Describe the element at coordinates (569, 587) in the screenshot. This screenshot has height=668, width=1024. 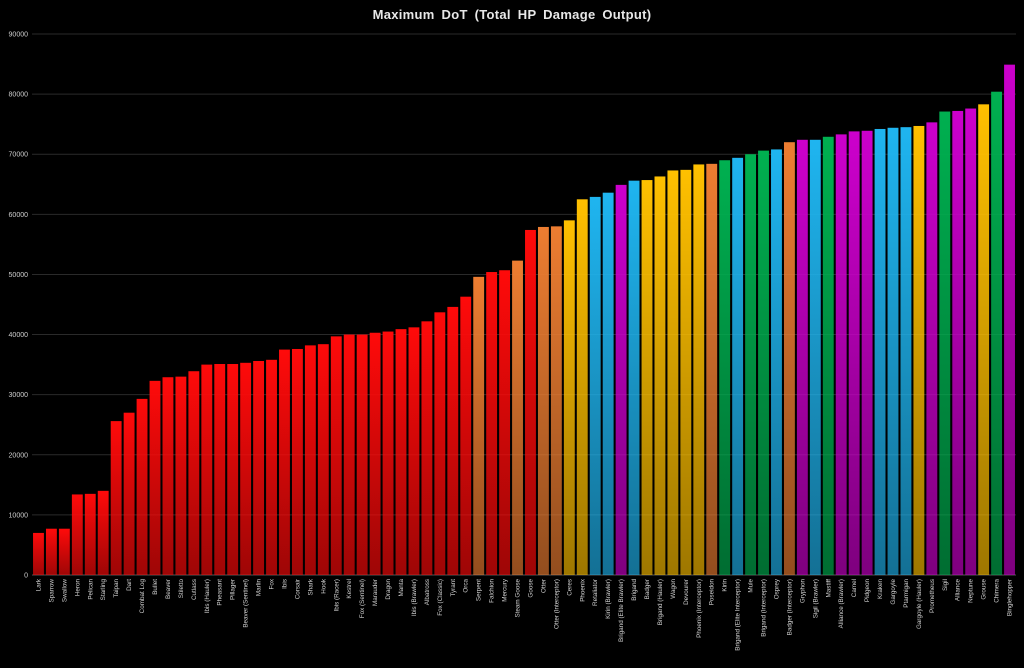
I see `x-tick-label: Ceres` at that location.